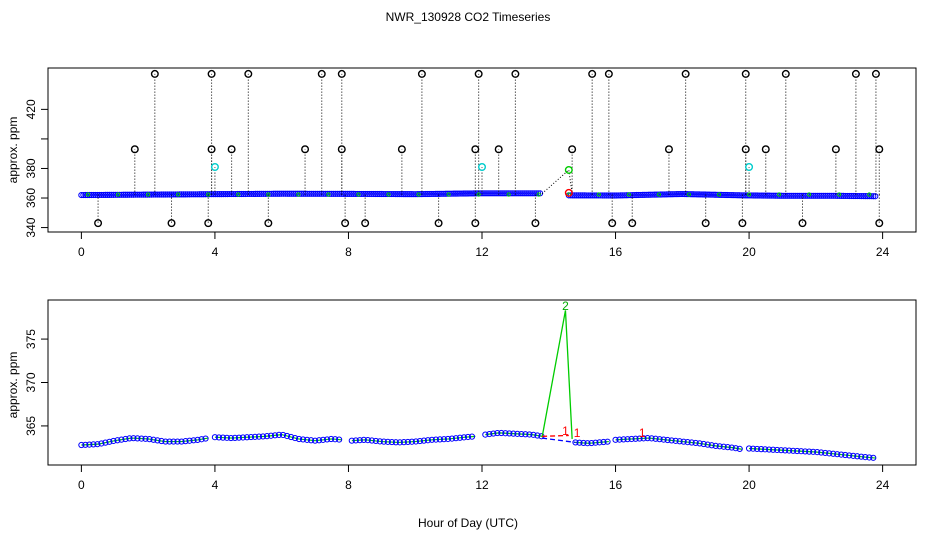 The width and height of the screenshot is (936, 540). Describe the element at coordinates (555, 435) in the screenshot. I see `connector-red` at that location.